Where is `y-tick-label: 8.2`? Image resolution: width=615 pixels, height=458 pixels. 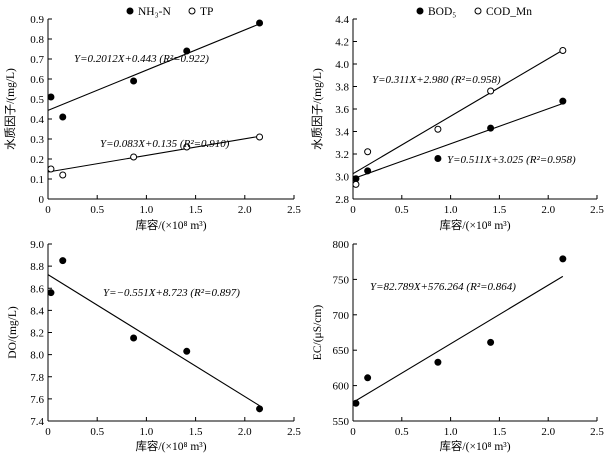
y-tick-label: 8.2 is located at coordinates (37, 334).